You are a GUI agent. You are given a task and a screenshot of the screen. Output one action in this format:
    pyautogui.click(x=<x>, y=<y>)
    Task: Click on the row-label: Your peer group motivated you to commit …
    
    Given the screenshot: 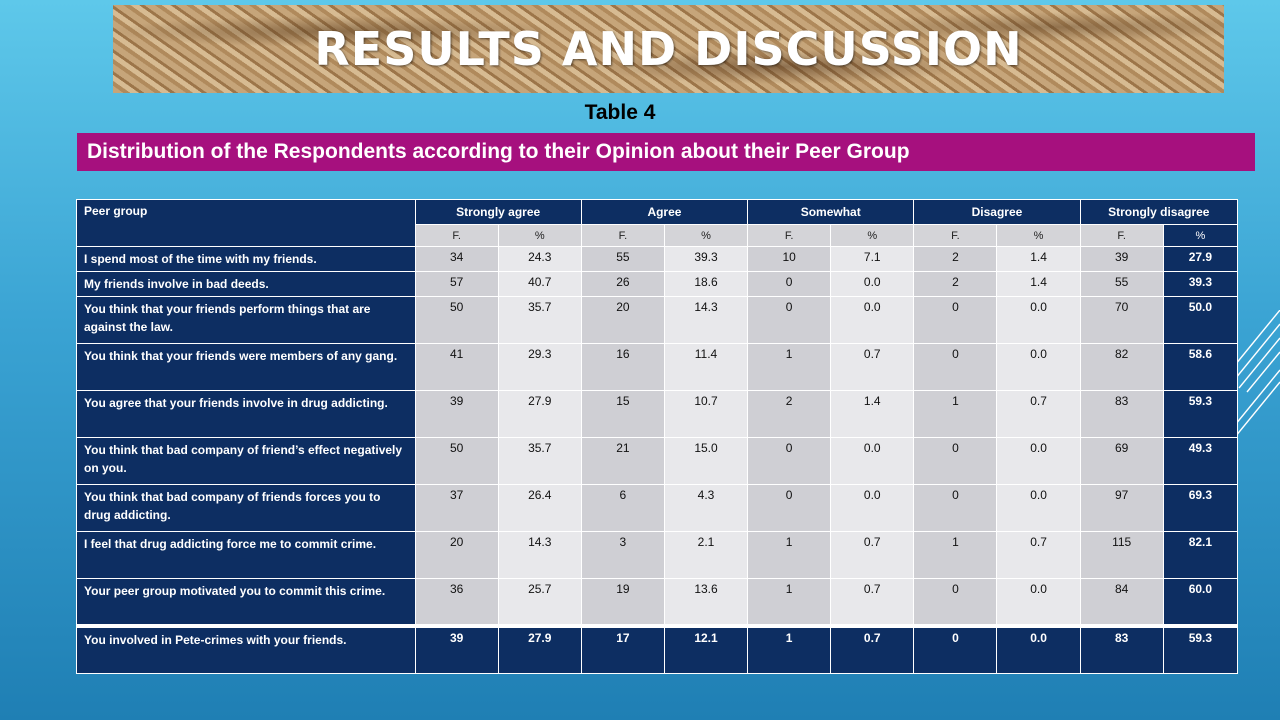 What is the action you would take?
    pyautogui.click(x=246, y=602)
    